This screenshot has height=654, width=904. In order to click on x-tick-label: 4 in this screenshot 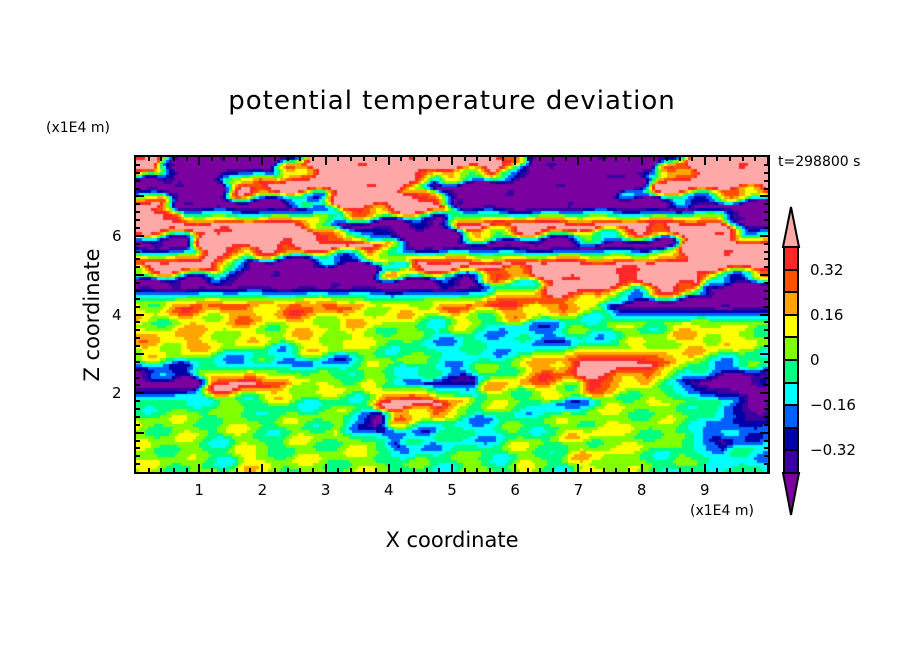, I will do `click(389, 490)`.